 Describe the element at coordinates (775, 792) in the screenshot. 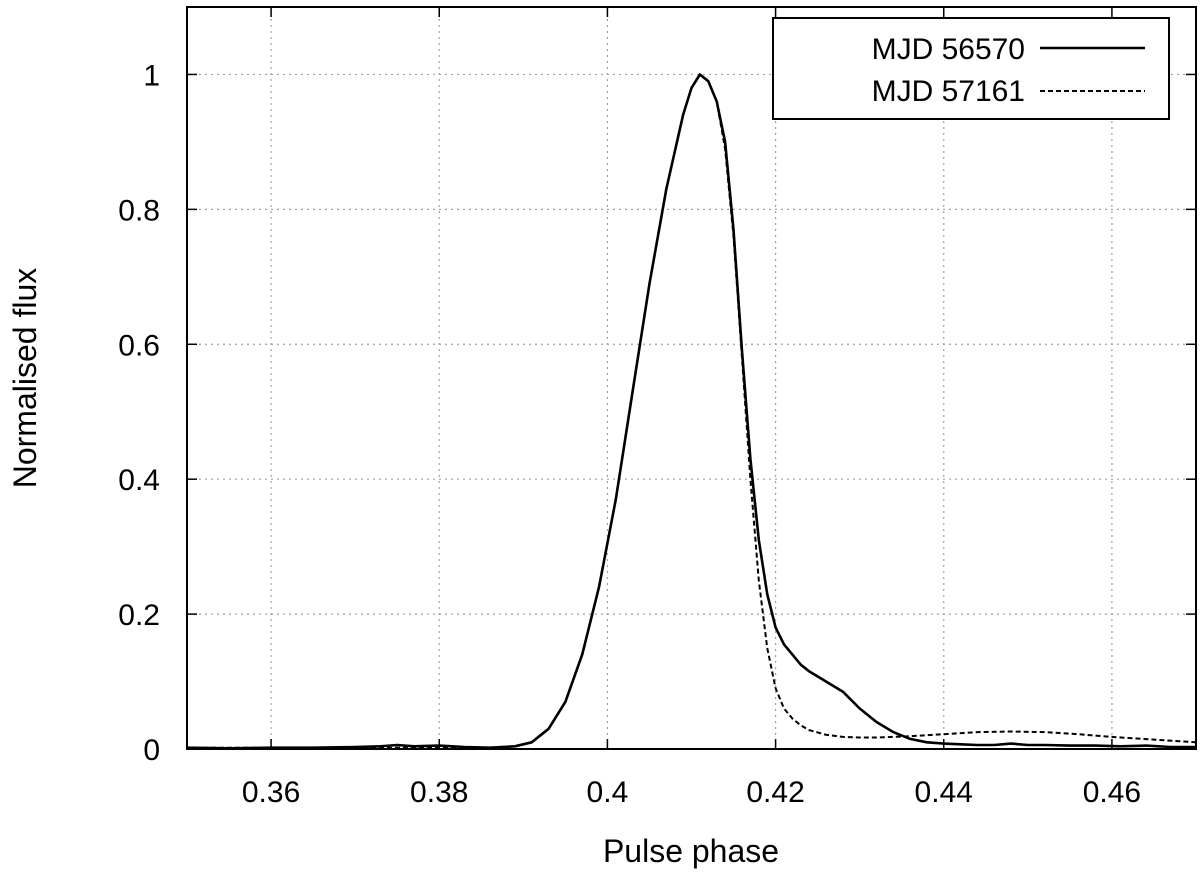

I see `x-tick-label: 0.42` at that location.